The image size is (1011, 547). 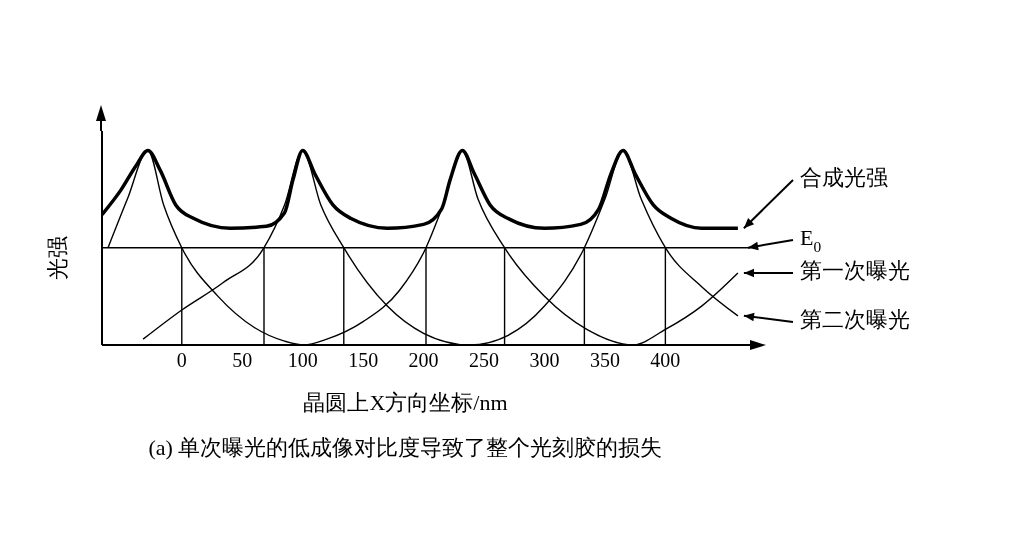 I want to click on x-tick-label: 250, so click(x=484, y=360).